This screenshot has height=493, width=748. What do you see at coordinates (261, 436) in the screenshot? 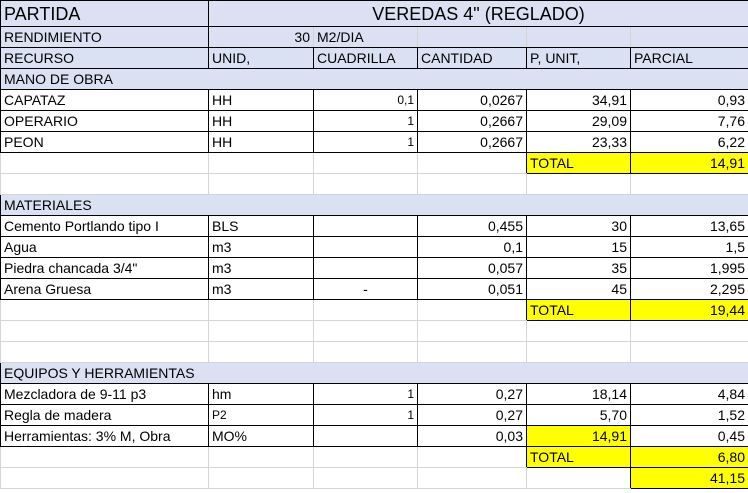
I see `cell-unid: MO%` at bounding box center [261, 436].